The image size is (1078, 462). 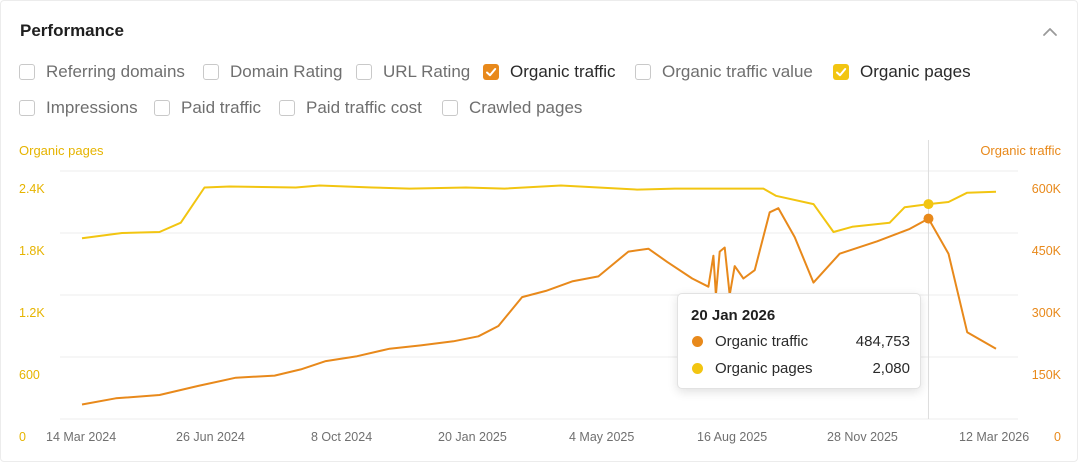 What do you see at coordinates (733, 315) in the screenshot?
I see `tooltip-date: 20 Jan 2026` at bounding box center [733, 315].